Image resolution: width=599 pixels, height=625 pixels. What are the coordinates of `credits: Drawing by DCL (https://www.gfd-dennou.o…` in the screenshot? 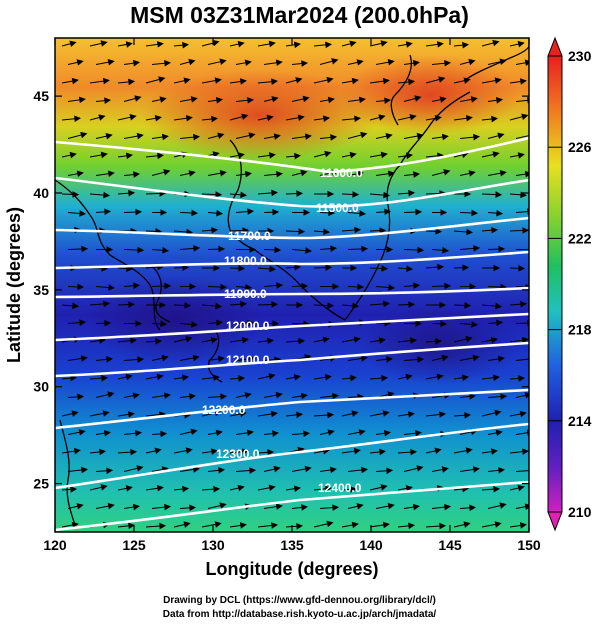 It's located at (299, 608).